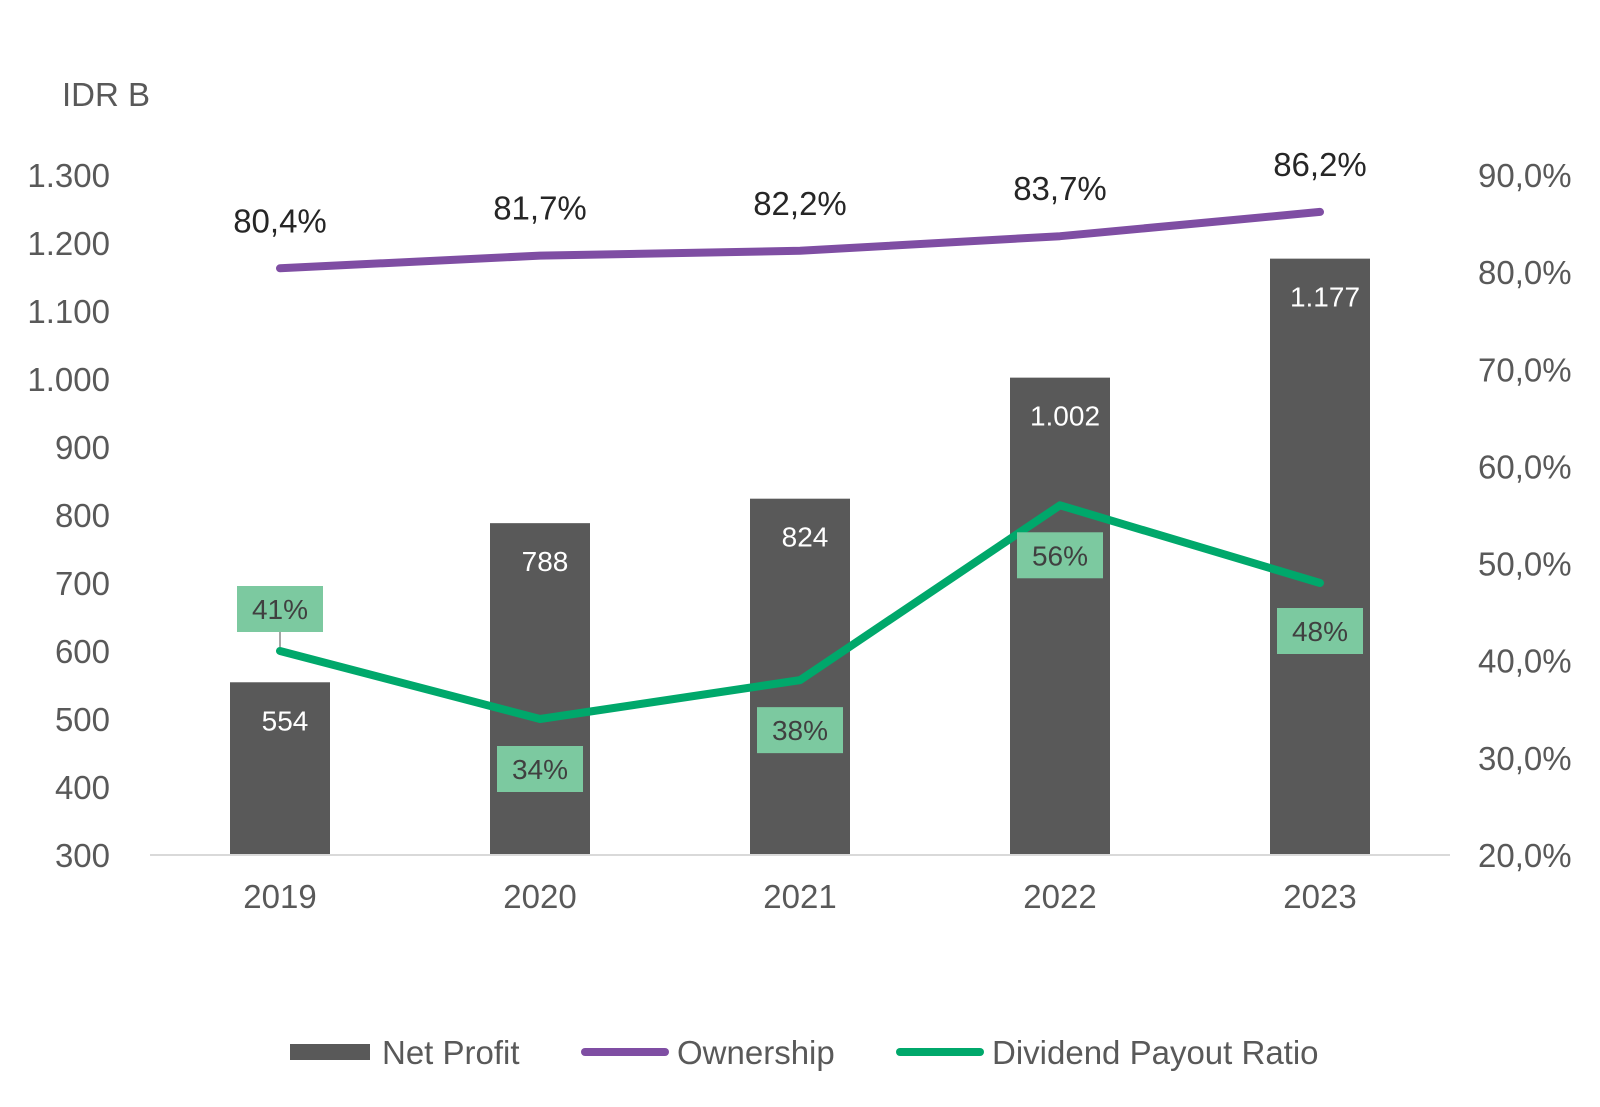 This screenshot has height=1107, width=1600. I want to click on y-right-tick-label: 60,0%, so click(1525, 466).